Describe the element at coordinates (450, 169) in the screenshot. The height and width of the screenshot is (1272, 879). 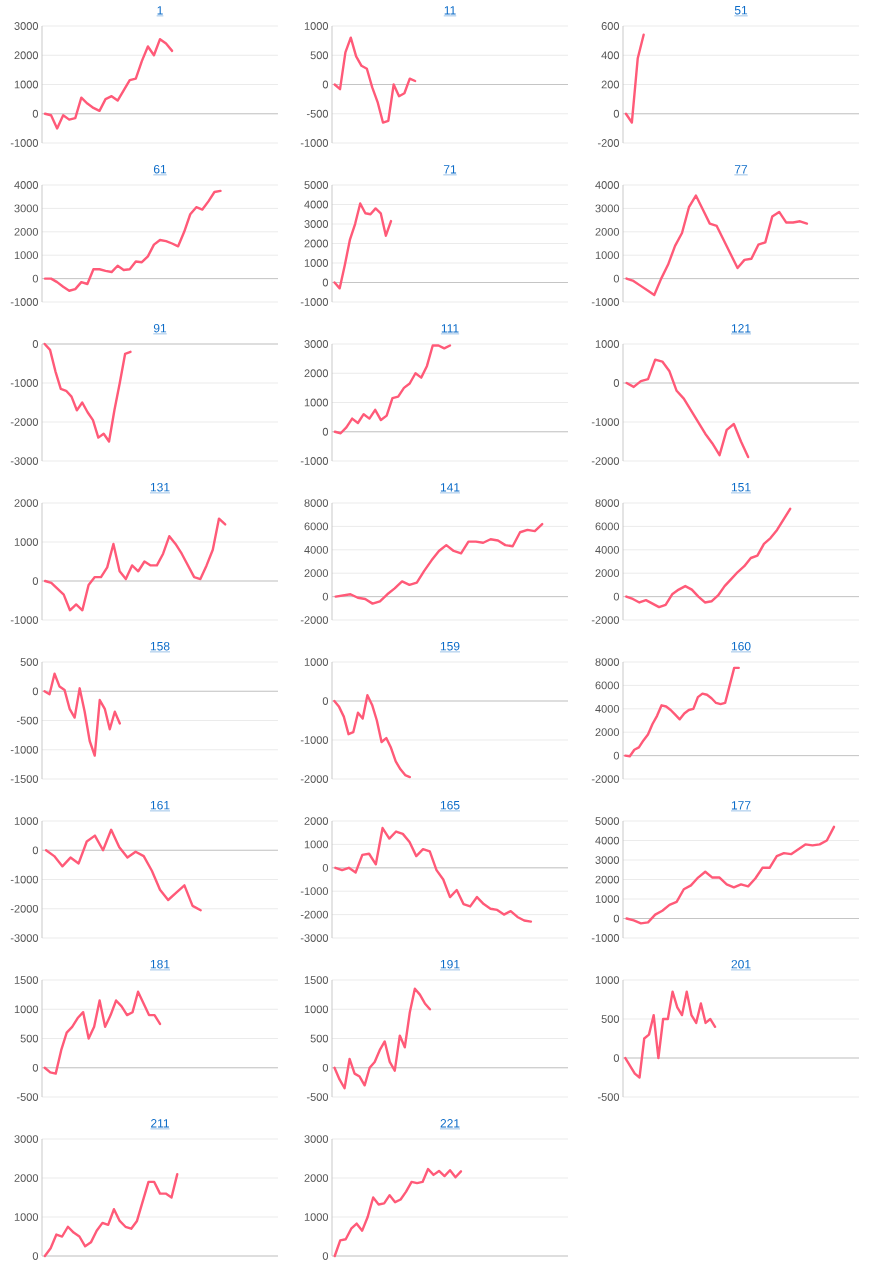
I see `chart-title: 71` at that location.